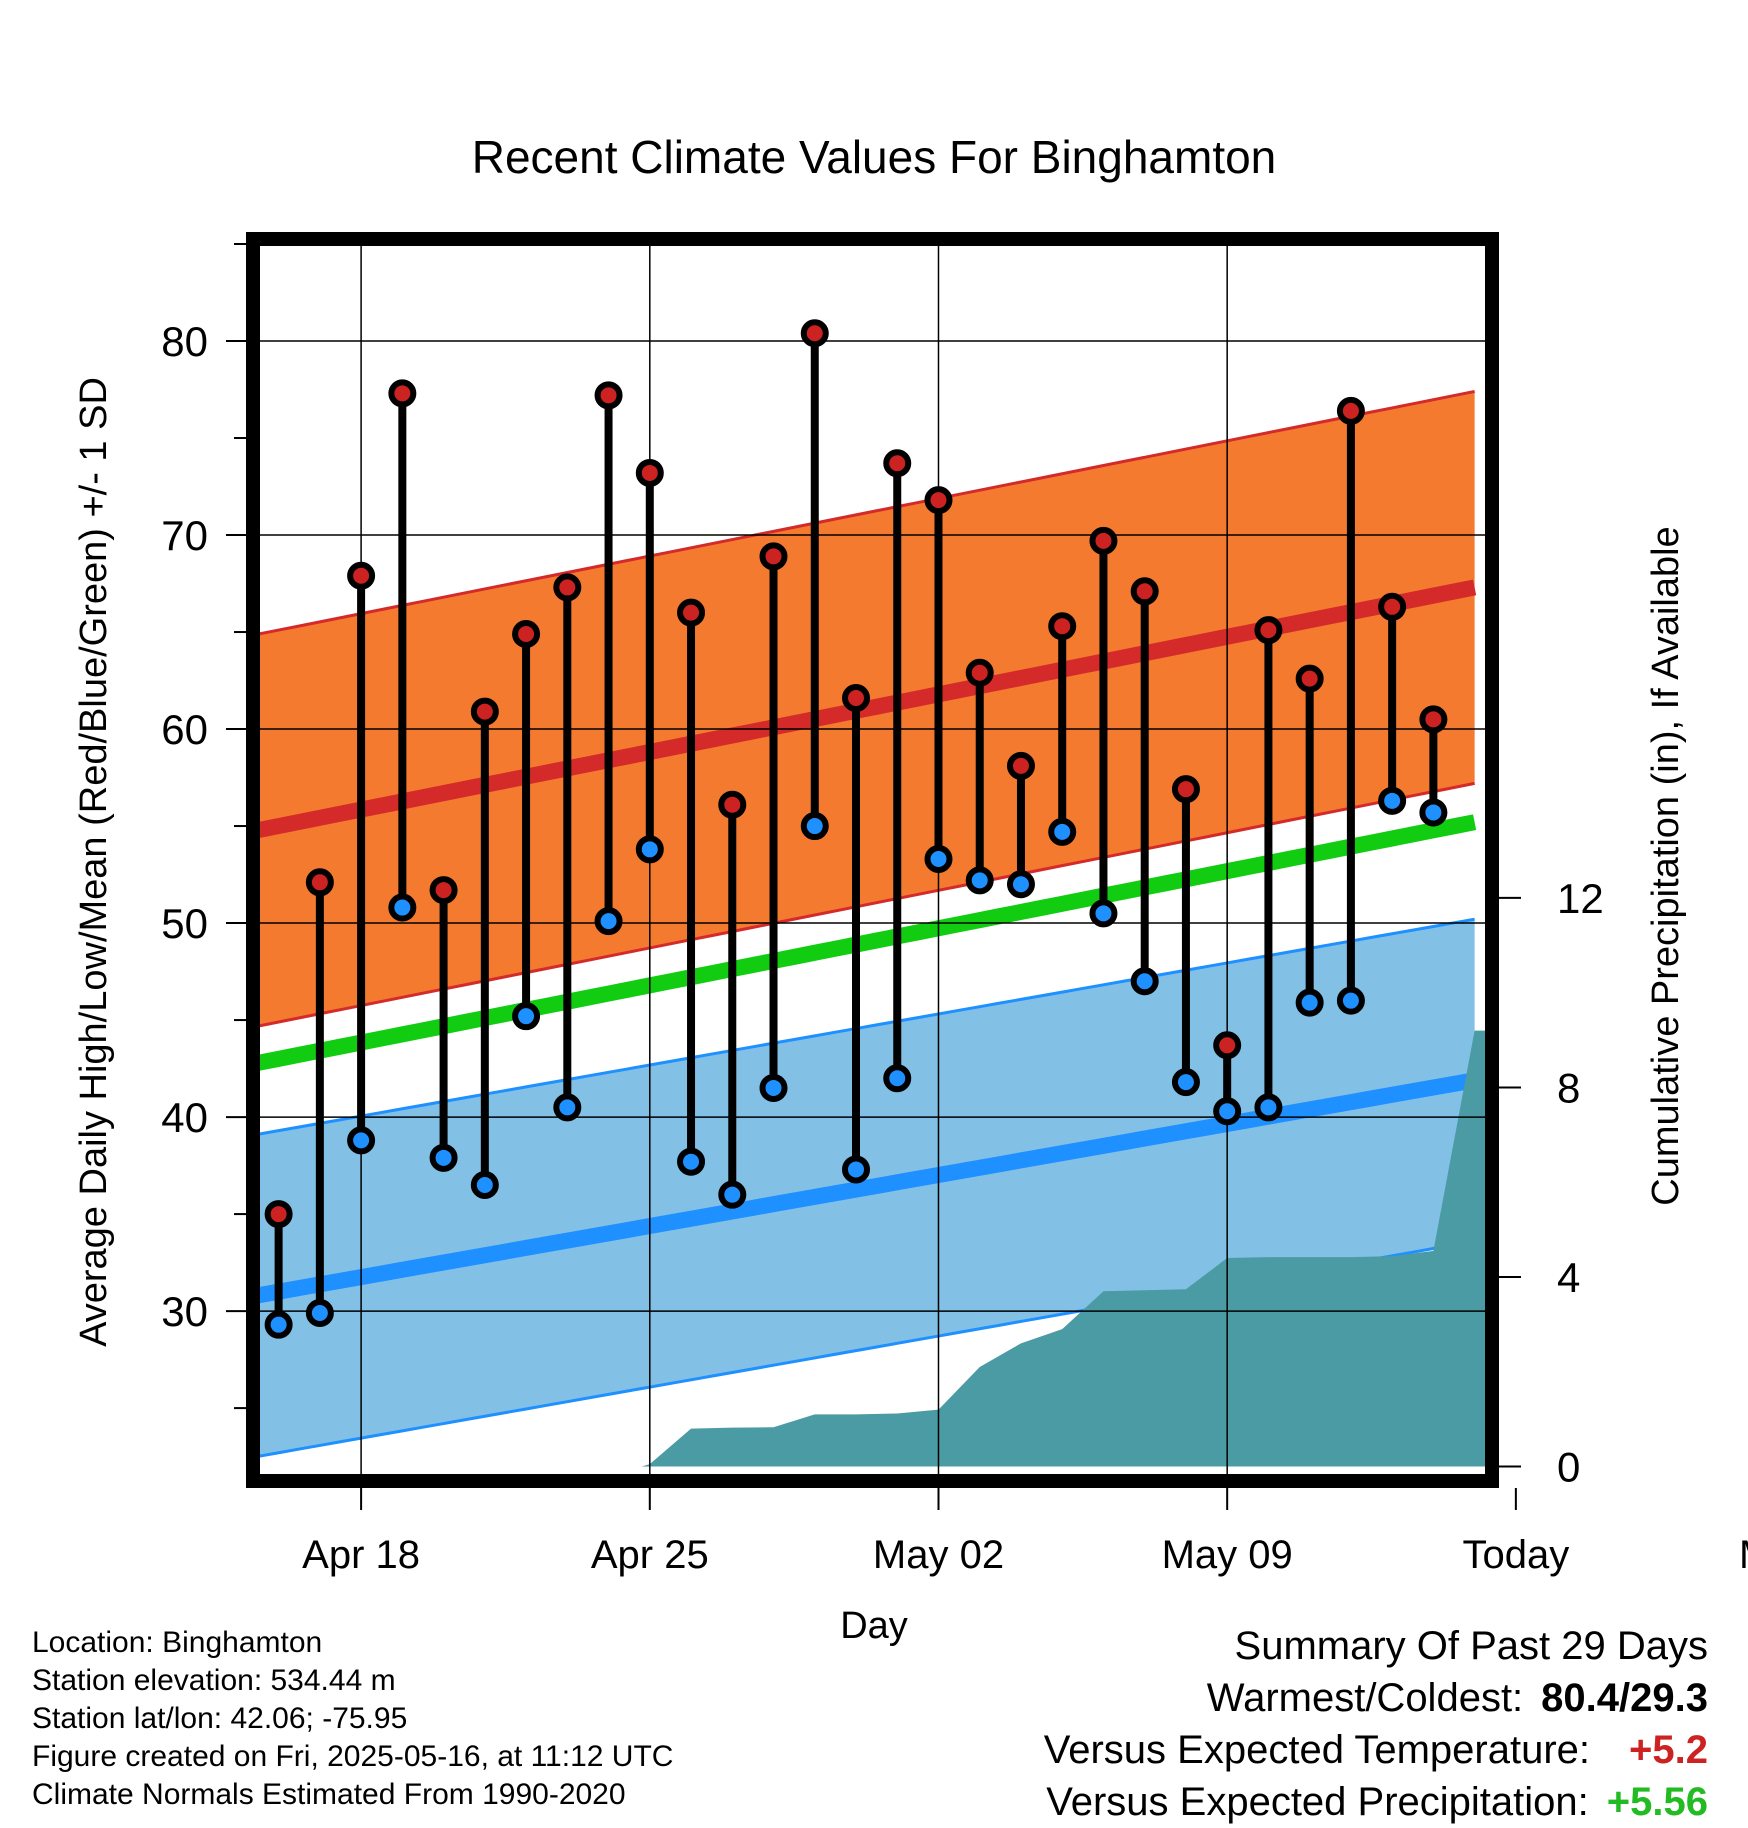 The image size is (1748, 1828). What do you see at coordinates (1568, 1467) in the screenshot?
I see `y2-tick-label-0: 0` at bounding box center [1568, 1467].